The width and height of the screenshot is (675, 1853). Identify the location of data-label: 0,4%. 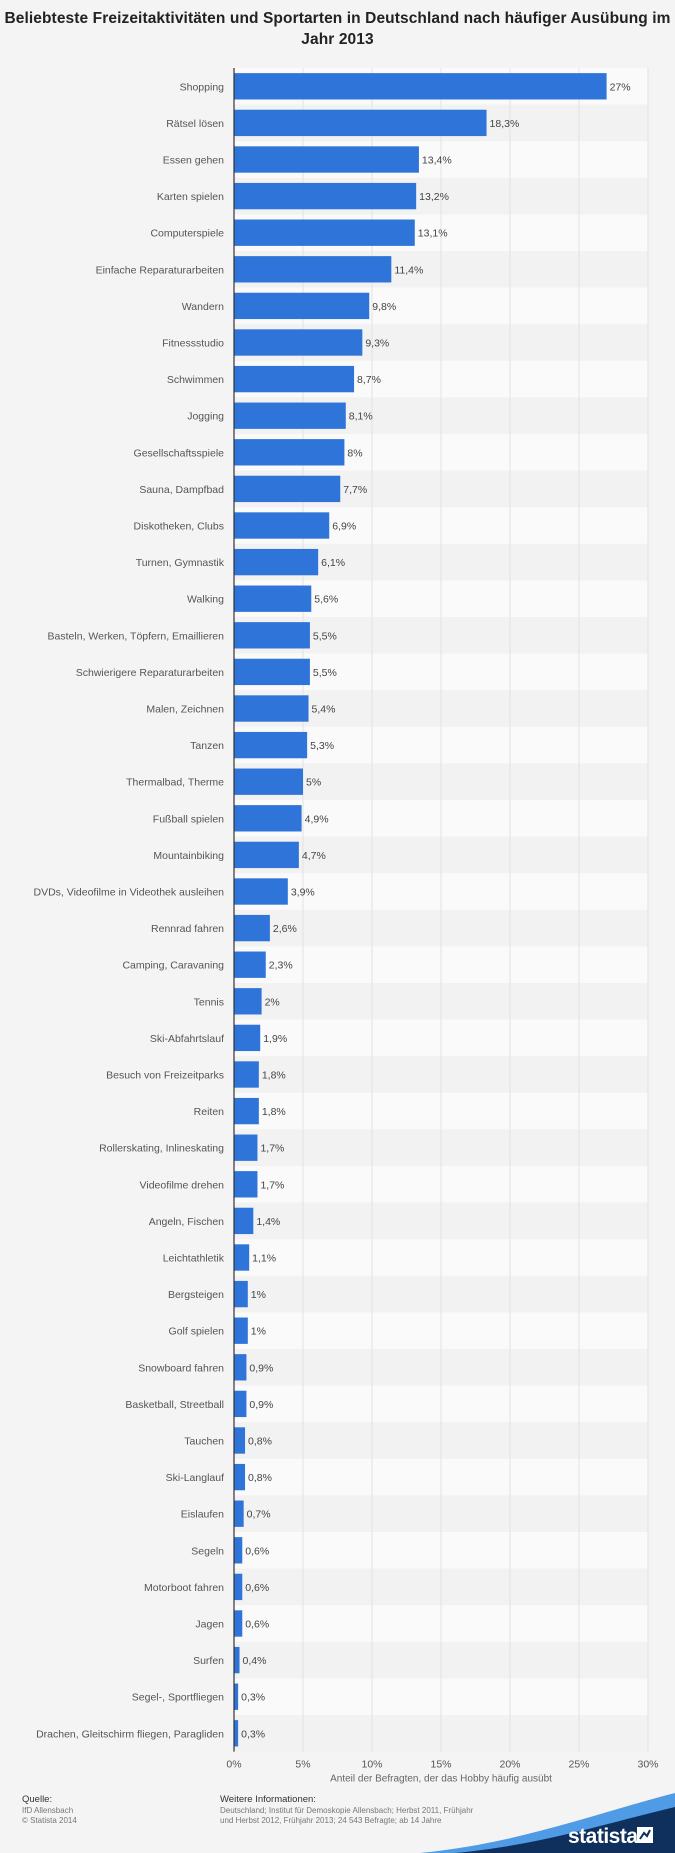
(255, 1661).